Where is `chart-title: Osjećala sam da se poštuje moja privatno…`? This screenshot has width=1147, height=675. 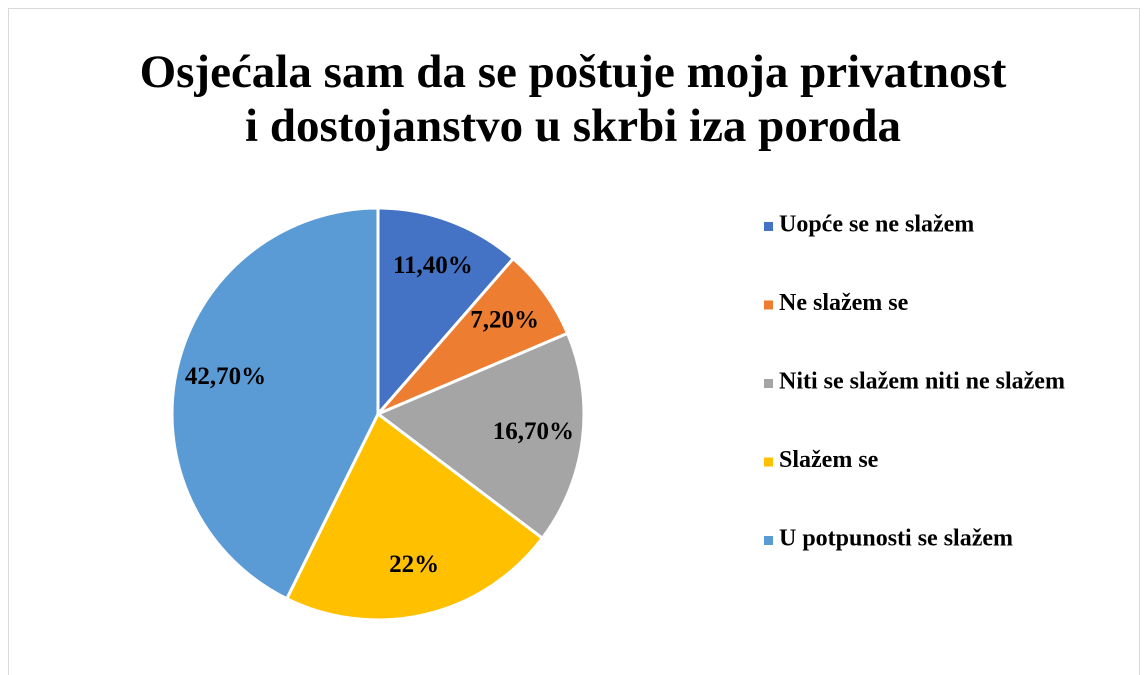
chart-title: Osjećala sam da se poštuje moja privatno… is located at coordinates (573, 72).